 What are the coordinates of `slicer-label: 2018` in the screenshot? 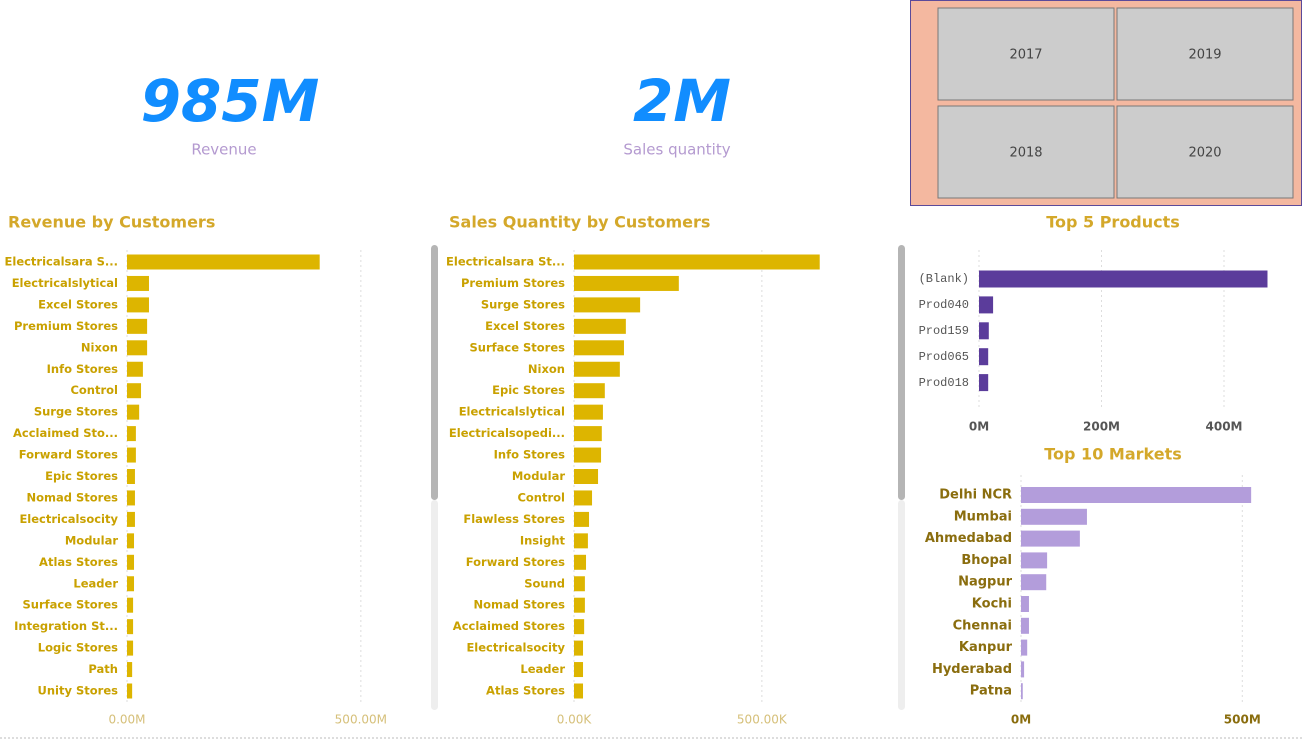 It's located at (1025, 153).